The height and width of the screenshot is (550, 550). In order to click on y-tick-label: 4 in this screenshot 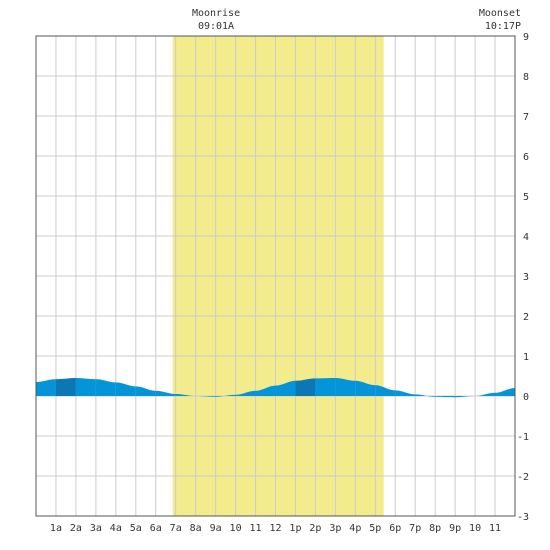, I will do `click(526, 237)`.